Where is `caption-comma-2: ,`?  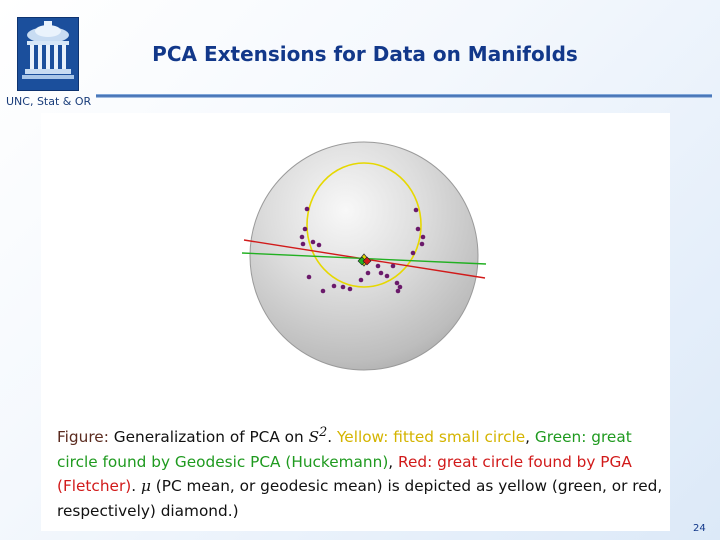 caption-comma-2: , is located at coordinates (391, 461).